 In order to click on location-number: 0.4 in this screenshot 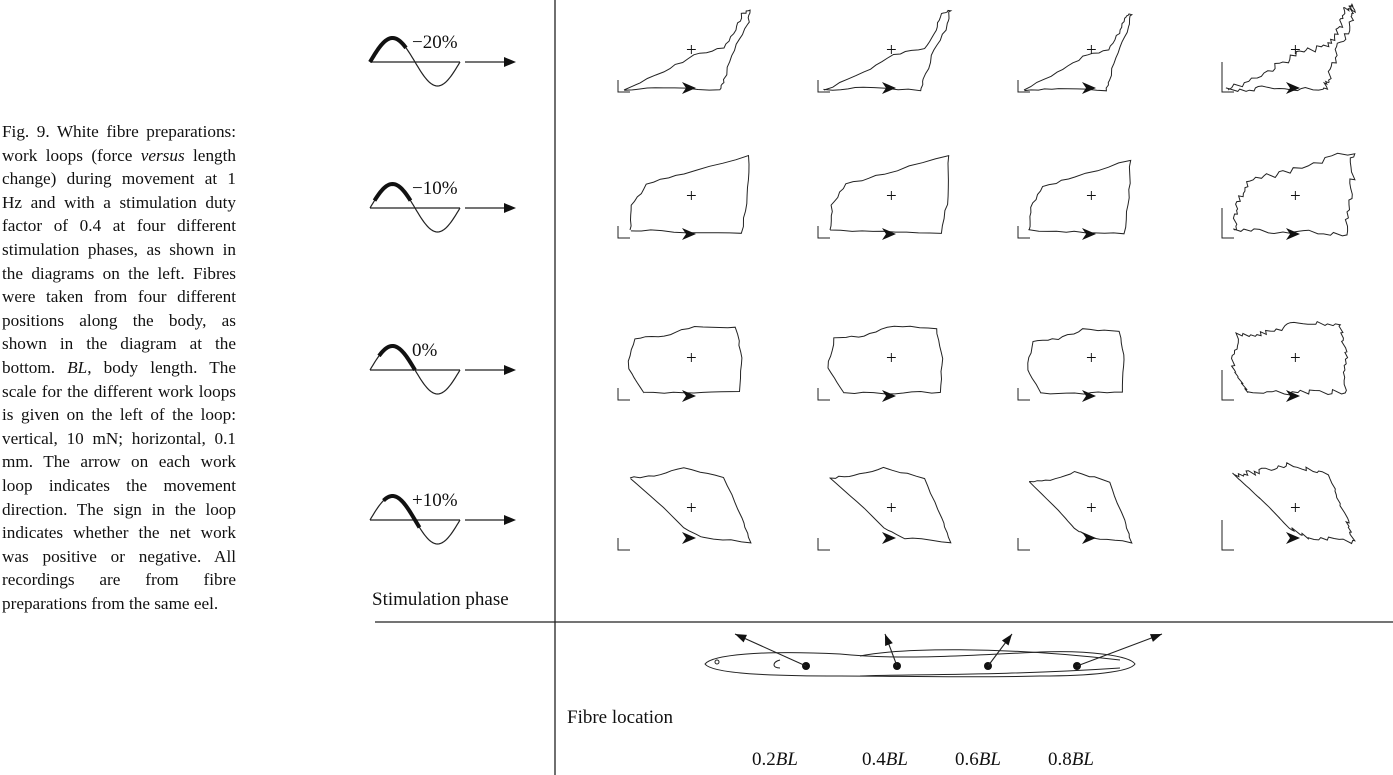, I will do `click(874, 759)`.